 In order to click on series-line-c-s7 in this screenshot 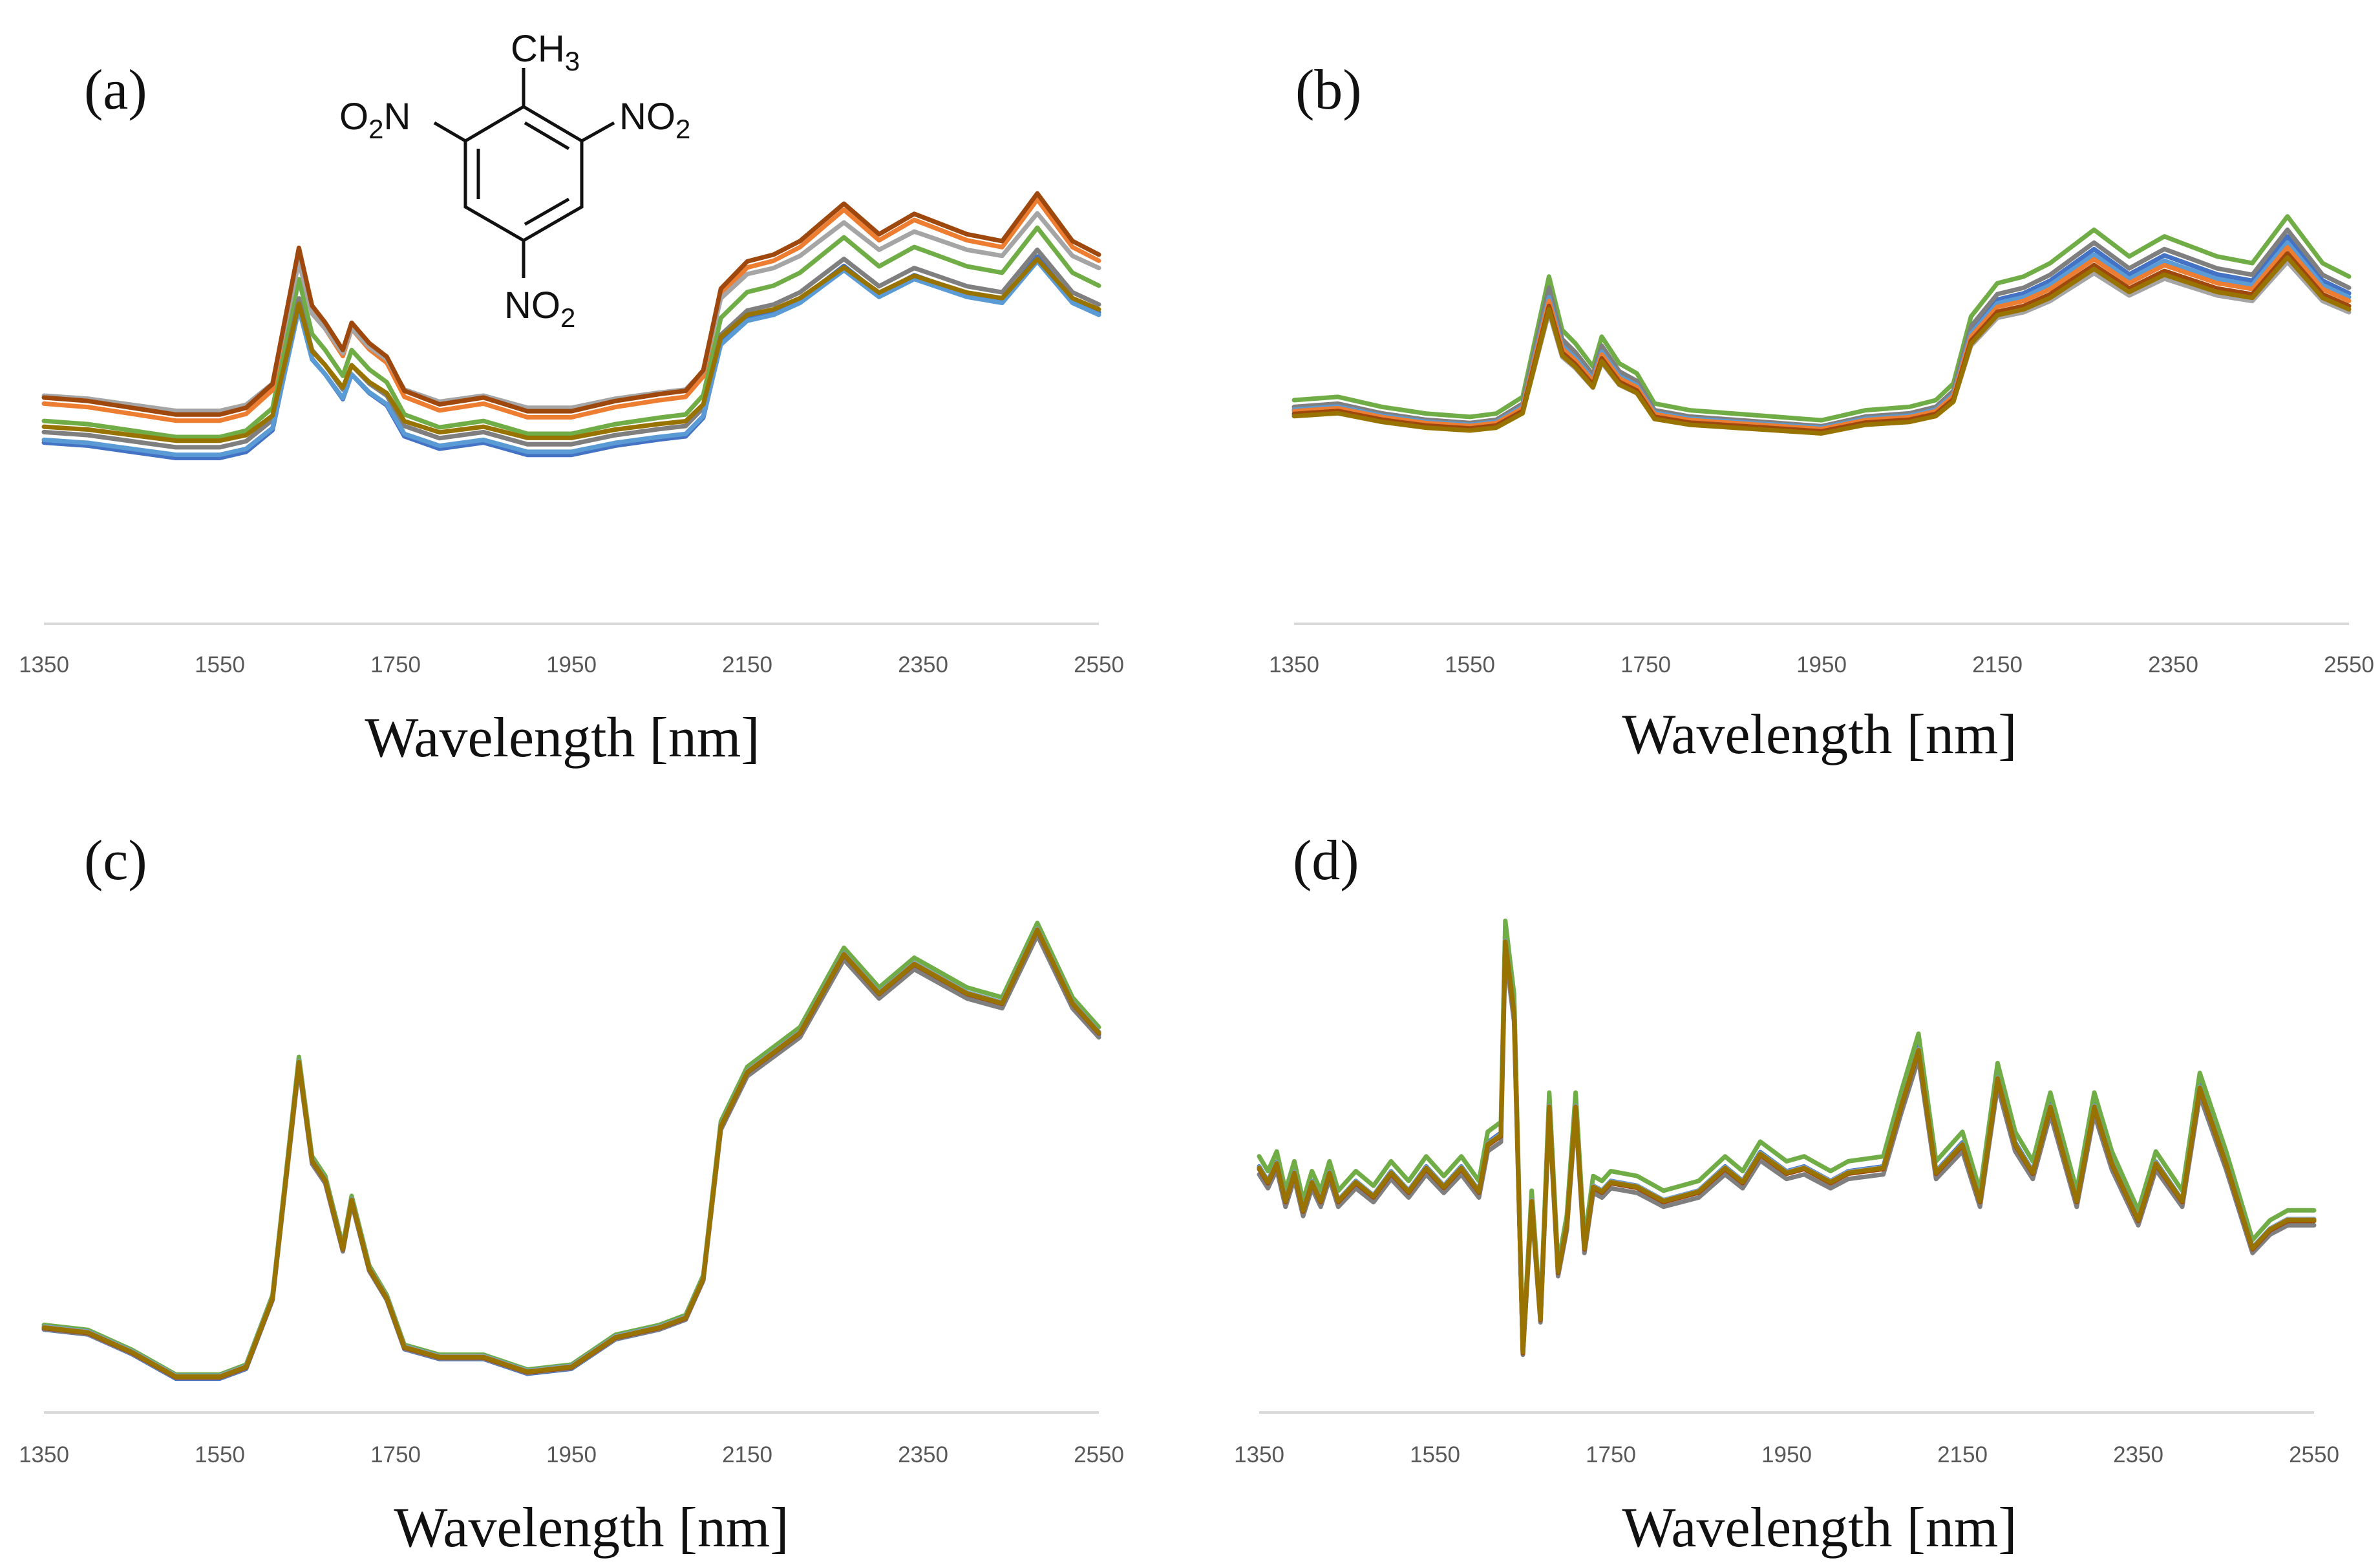, I will do `click(571, 1154)`.